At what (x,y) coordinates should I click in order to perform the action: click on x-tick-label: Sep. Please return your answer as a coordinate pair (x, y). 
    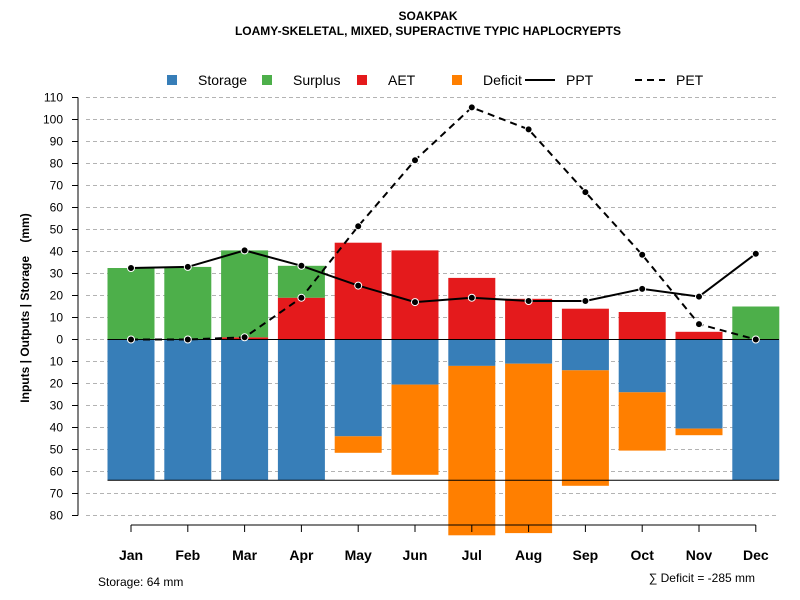
    Looking at the image, I should click on (586, 555).